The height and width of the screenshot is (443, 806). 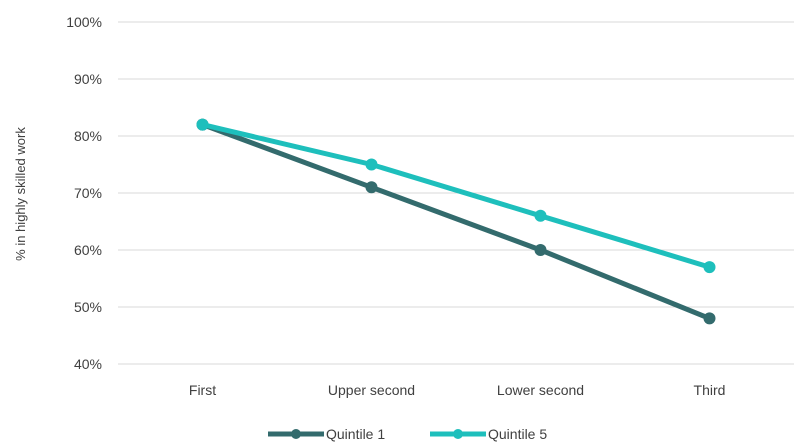 I want to click on x-tick-label: Lower second, so click(x=540, y=390).